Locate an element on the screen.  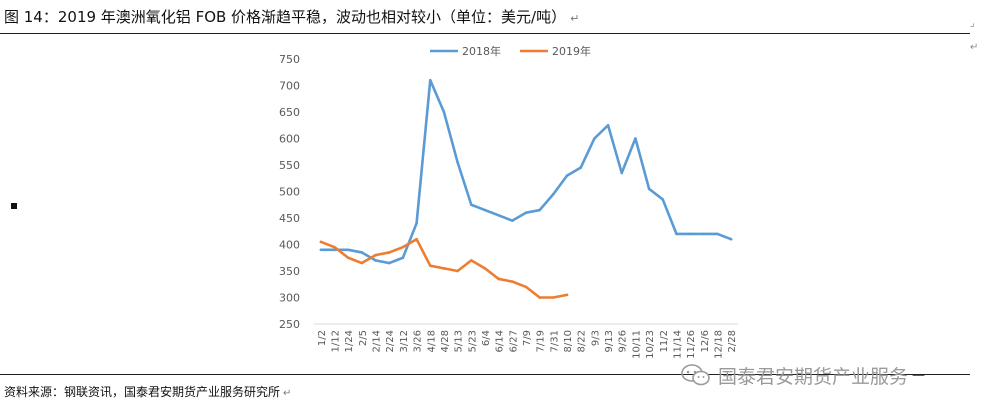
x-tick-label: 8/22 is located at coordinates (582, 341).